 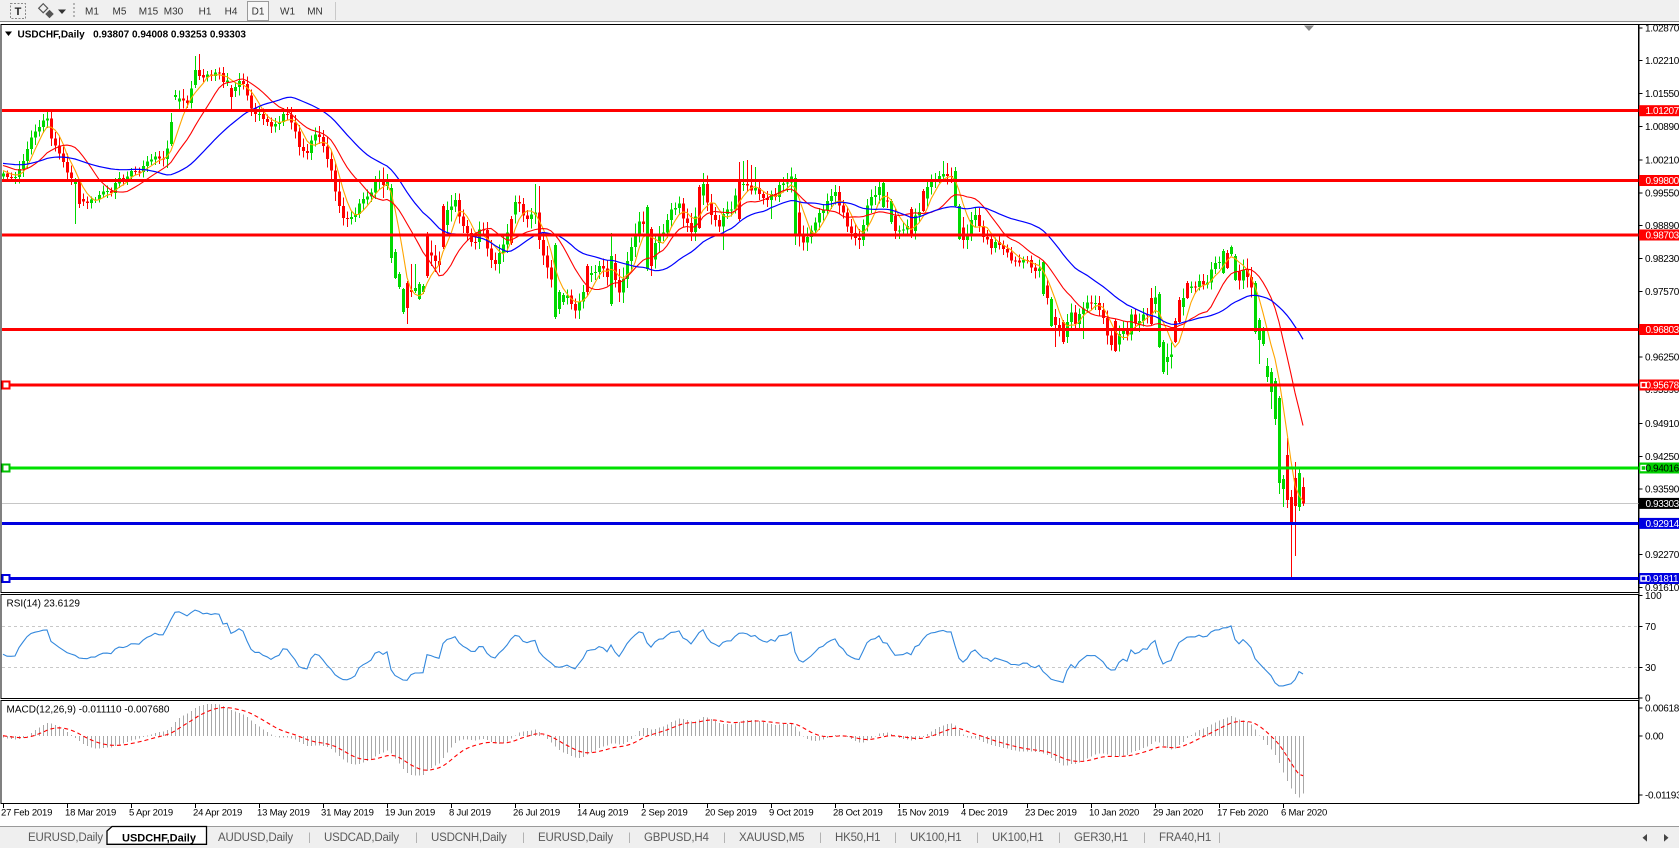 What do you see at coordinates (44, 604) in the screenshot?
I see `svg-text: RSI(14) 23.6129` at bounding box center [44, 604].